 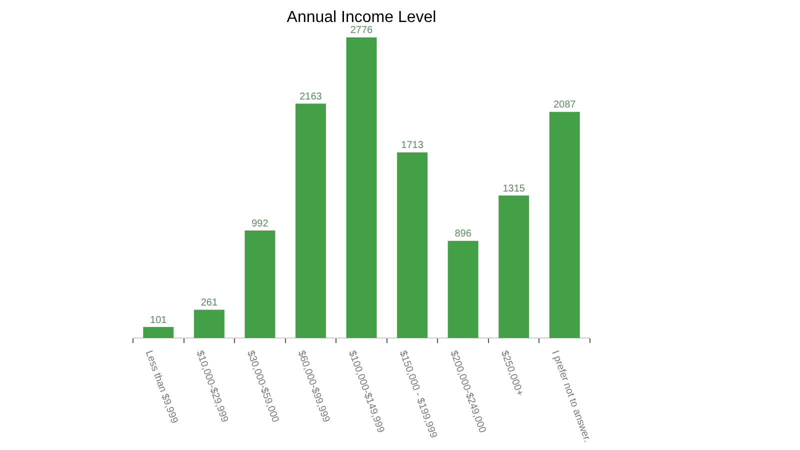 I want to click on data-label: 992, so click(x=260, y=224).